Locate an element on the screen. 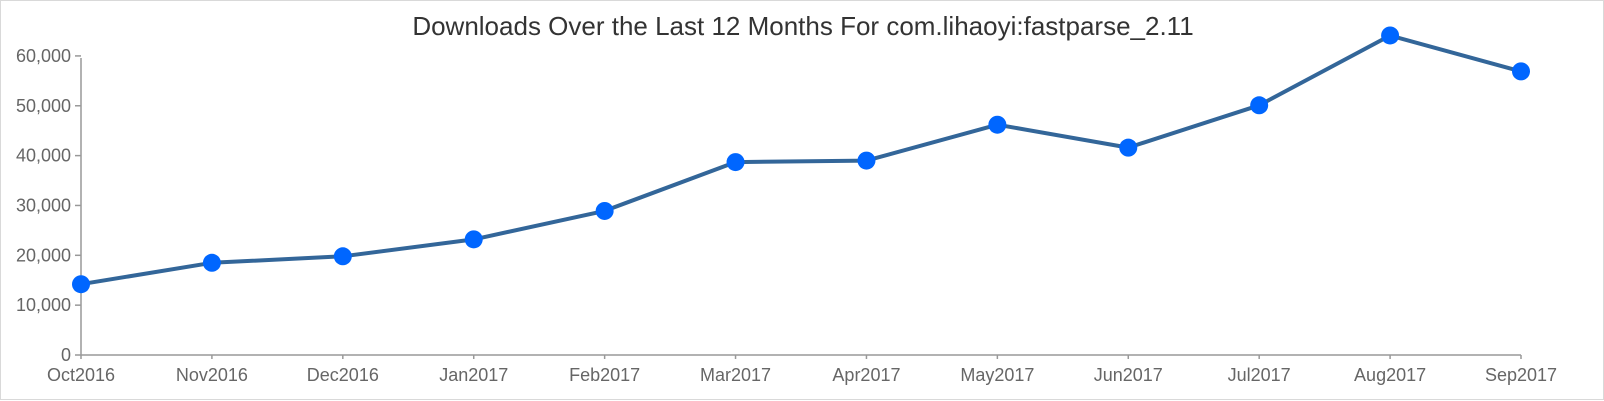  x-tick-label: Jun2017 is located at coordinates (1128, 375).